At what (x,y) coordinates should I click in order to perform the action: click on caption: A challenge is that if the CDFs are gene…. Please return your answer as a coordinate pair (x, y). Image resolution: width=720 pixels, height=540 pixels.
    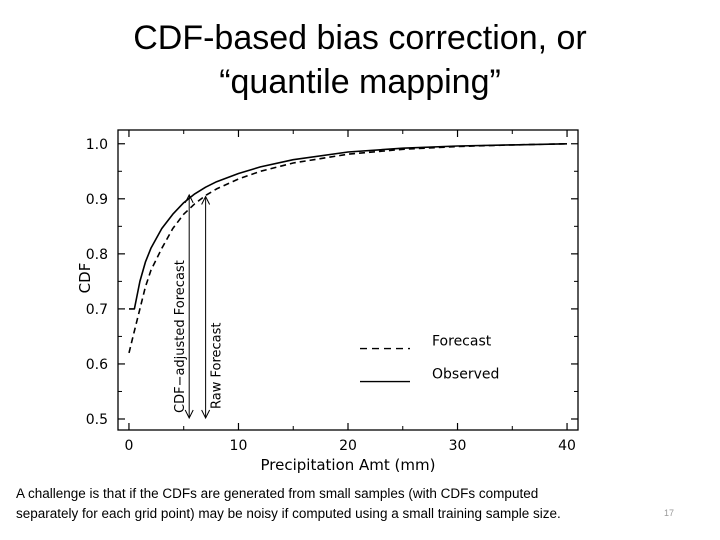
    Looking at the image, I should click on (361, 504).